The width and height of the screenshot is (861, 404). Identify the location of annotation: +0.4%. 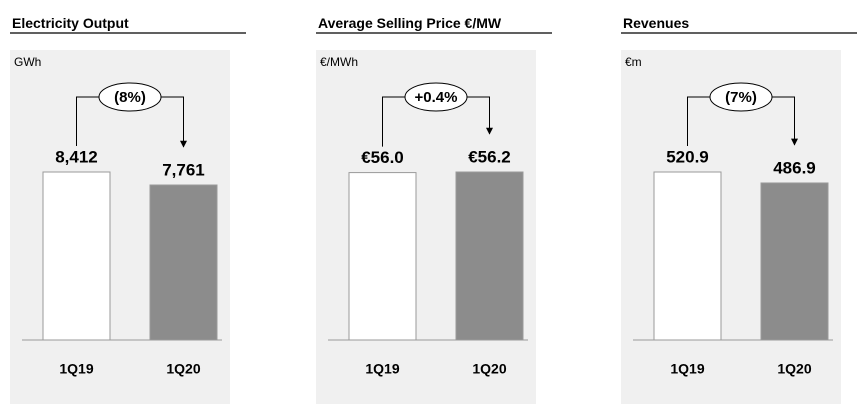
(436, 97).